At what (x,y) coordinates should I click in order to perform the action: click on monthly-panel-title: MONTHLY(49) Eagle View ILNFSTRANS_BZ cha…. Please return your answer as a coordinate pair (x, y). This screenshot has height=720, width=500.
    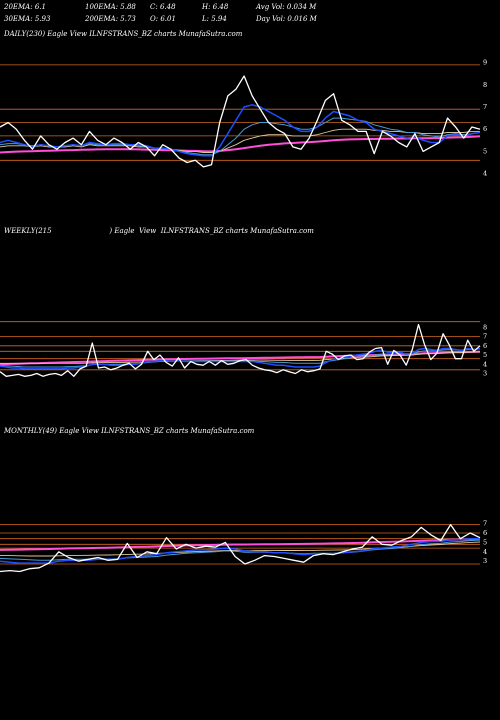
    Looking at the image, I should click on (129, 431).